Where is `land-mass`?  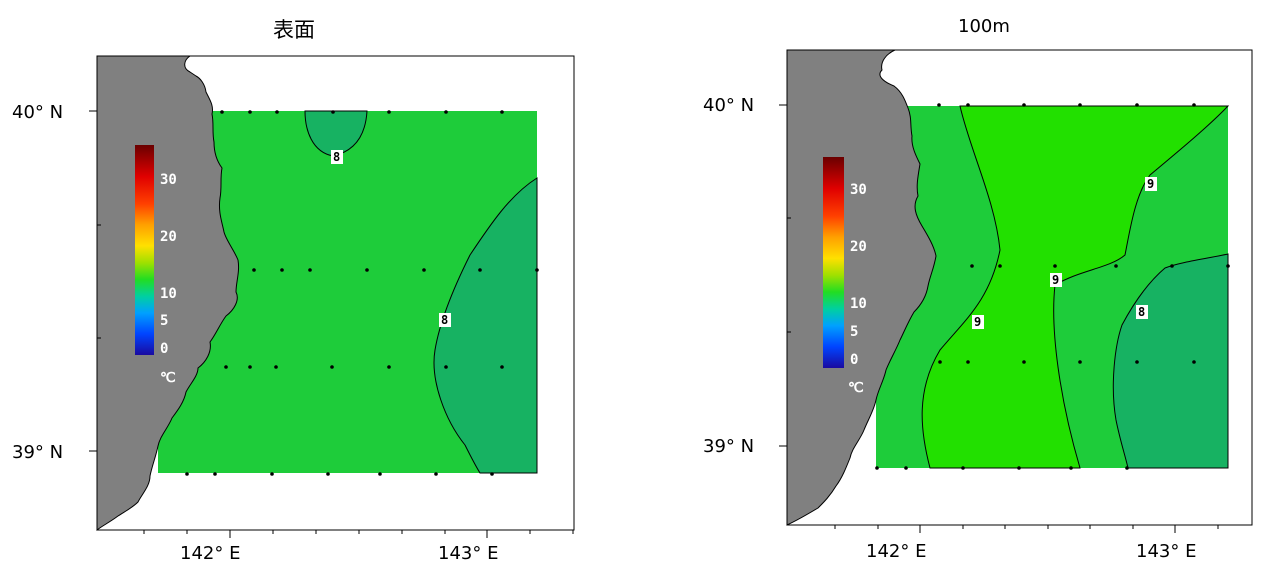
land-mass is located at coordinates (168, 293).